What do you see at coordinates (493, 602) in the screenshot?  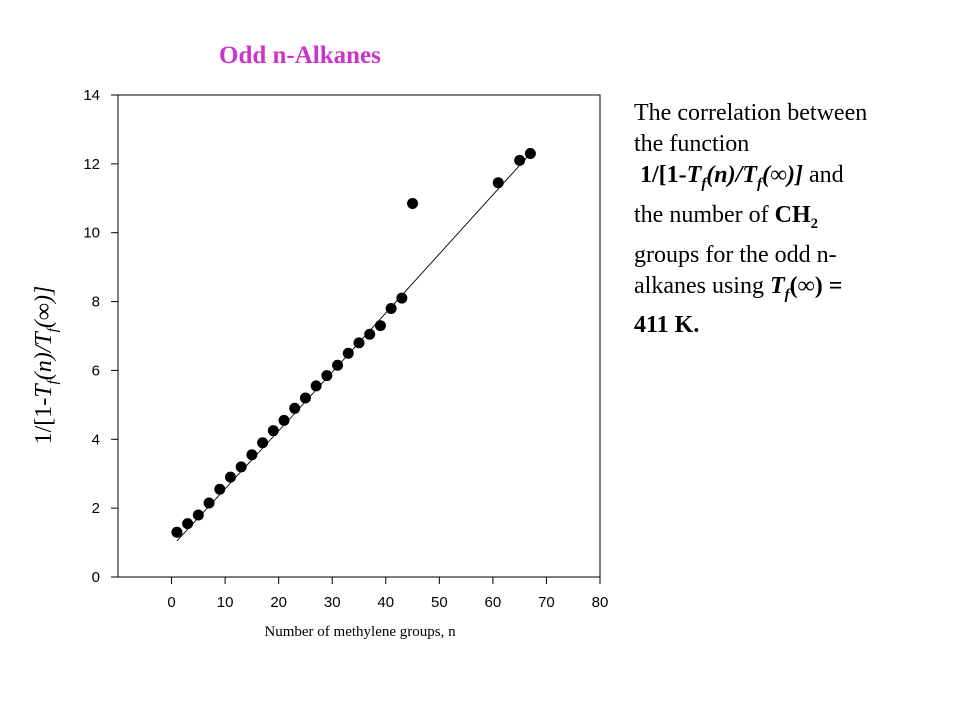 I see `x-tick-label: 60` at bounding box center [493, 602].